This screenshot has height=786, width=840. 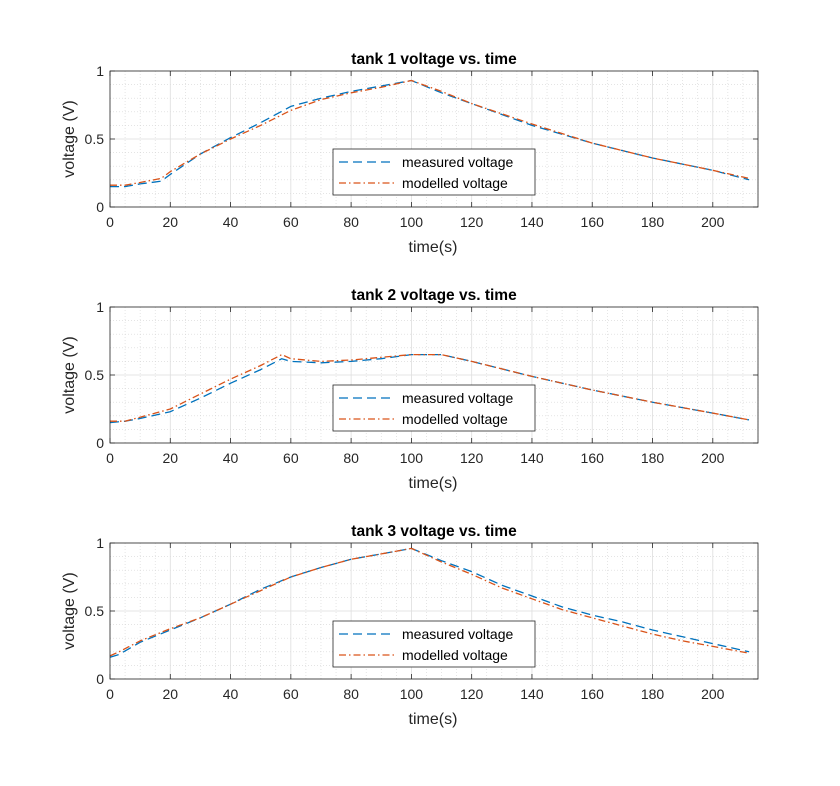 I want to click on chart-title: tank 1 voltage vs. time, so click(x=434, y=59).